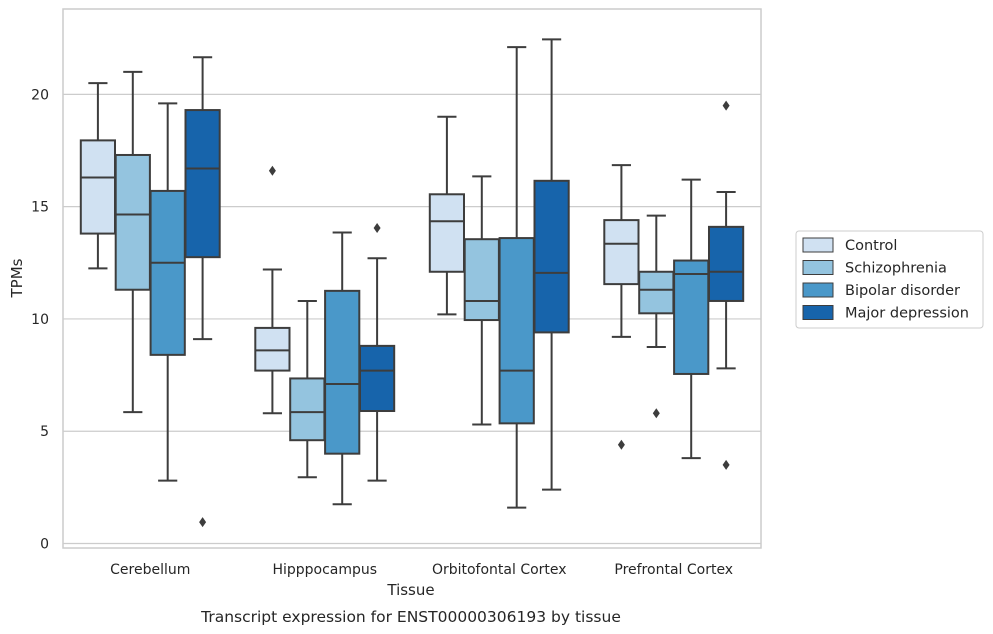  Describe the element at coordinates (902, 291) in the screenshot. I see `legend-label: Bipolar disorder` at that location.